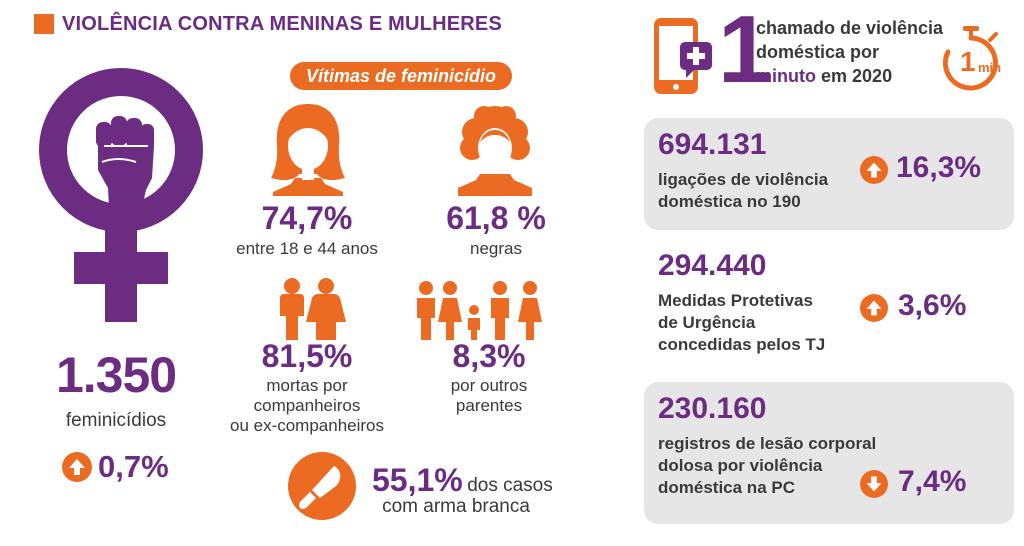  Describe the element at coordinates (939, 167) in the screenshot. I see `stat-change: 16,3%` at that location.